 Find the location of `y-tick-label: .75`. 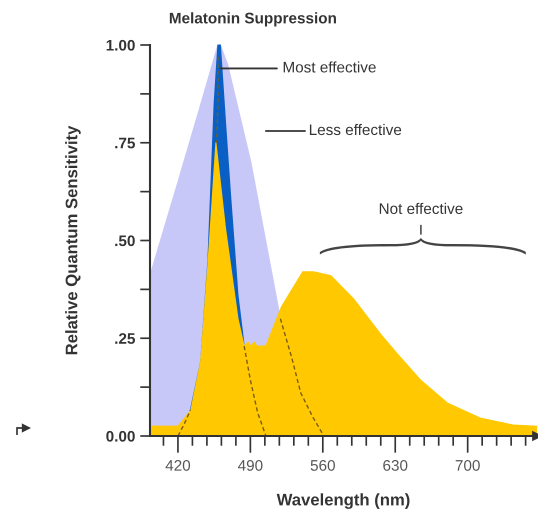

y-tick-label: .75 is located at coordinates (125, 143).